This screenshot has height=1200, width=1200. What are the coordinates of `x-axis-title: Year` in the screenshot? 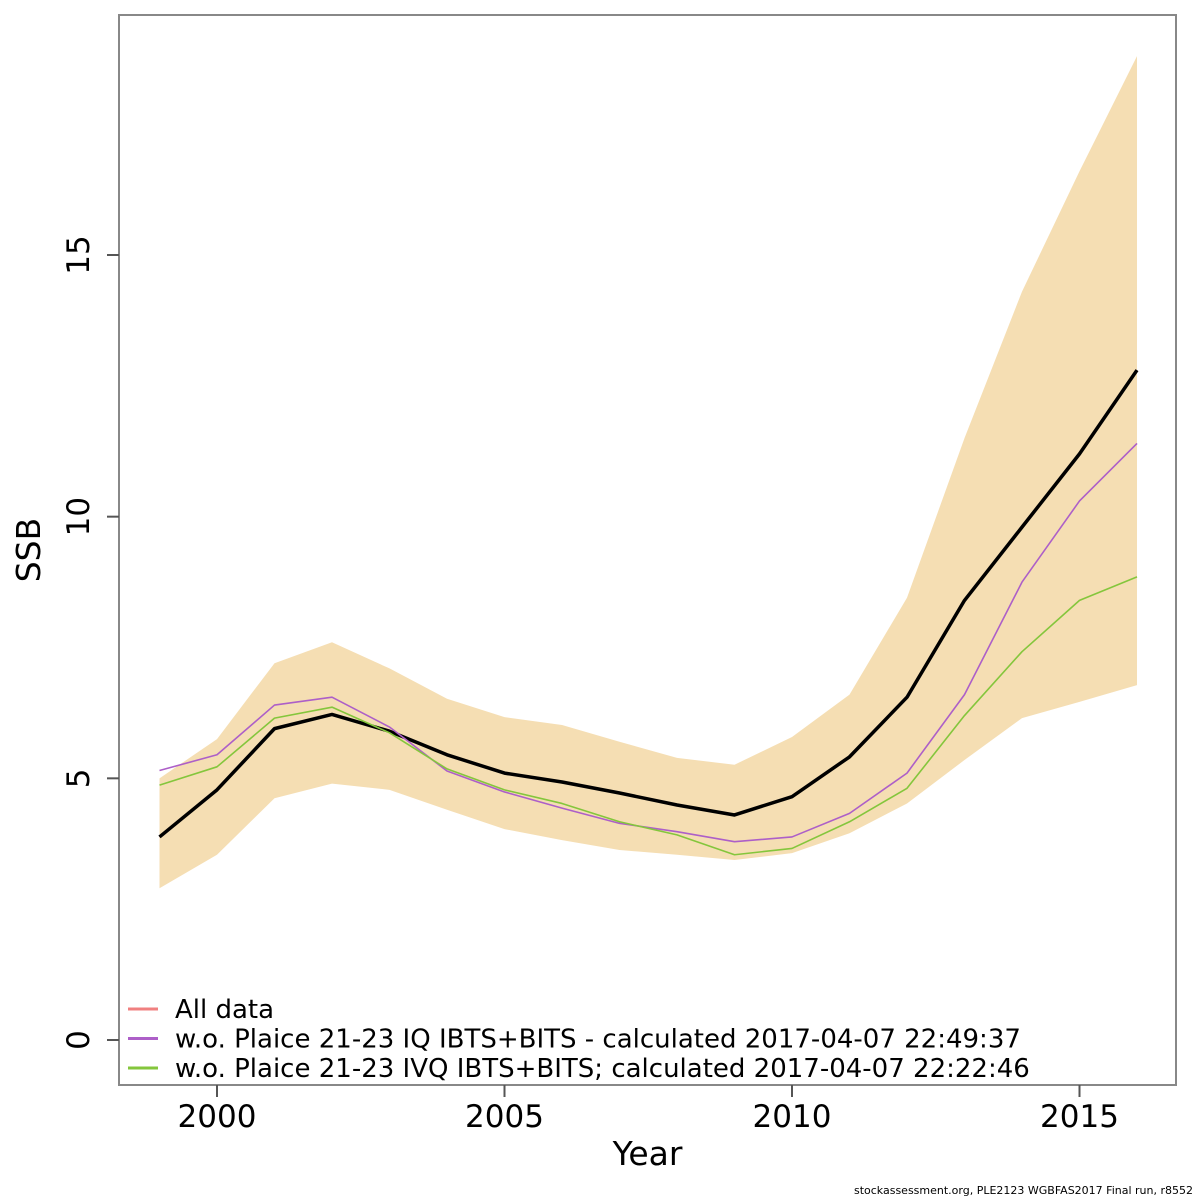 It's located at (647, 1153).